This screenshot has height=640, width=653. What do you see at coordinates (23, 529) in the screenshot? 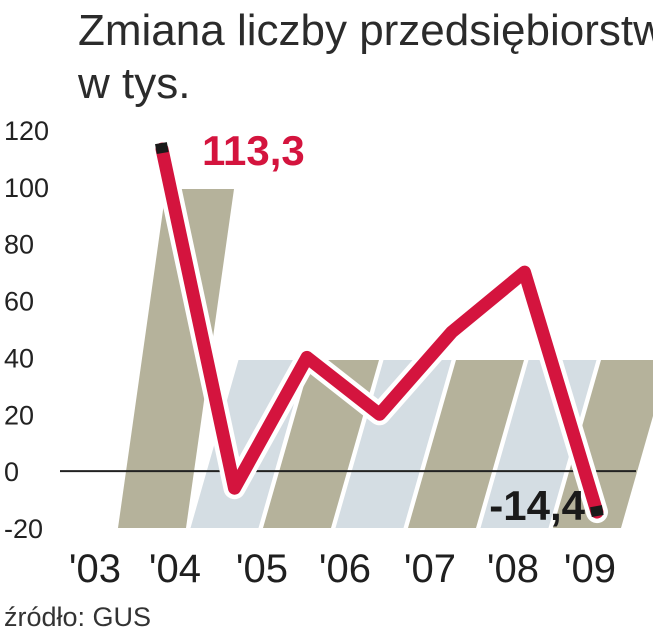
I see `y-tick-label: -20` at bounding box center [23, 529].